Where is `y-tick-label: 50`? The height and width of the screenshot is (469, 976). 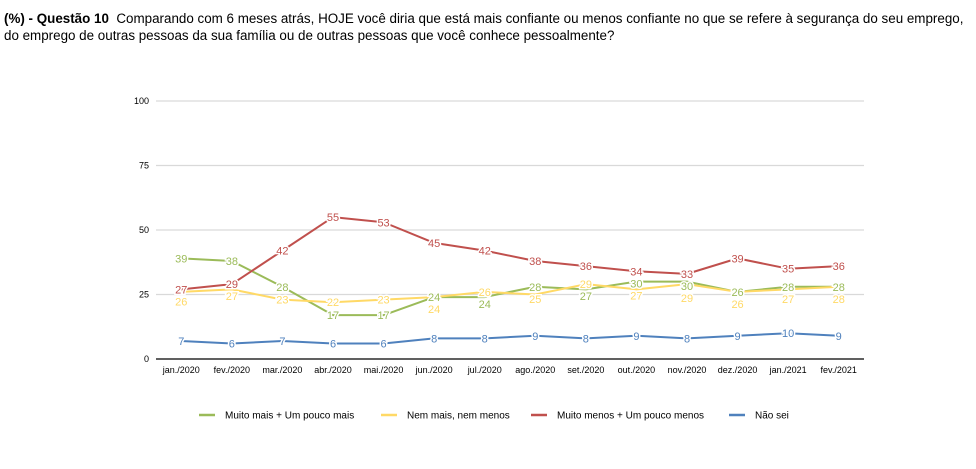 y-tick-label: 50 is located at coordinates (144, 230).